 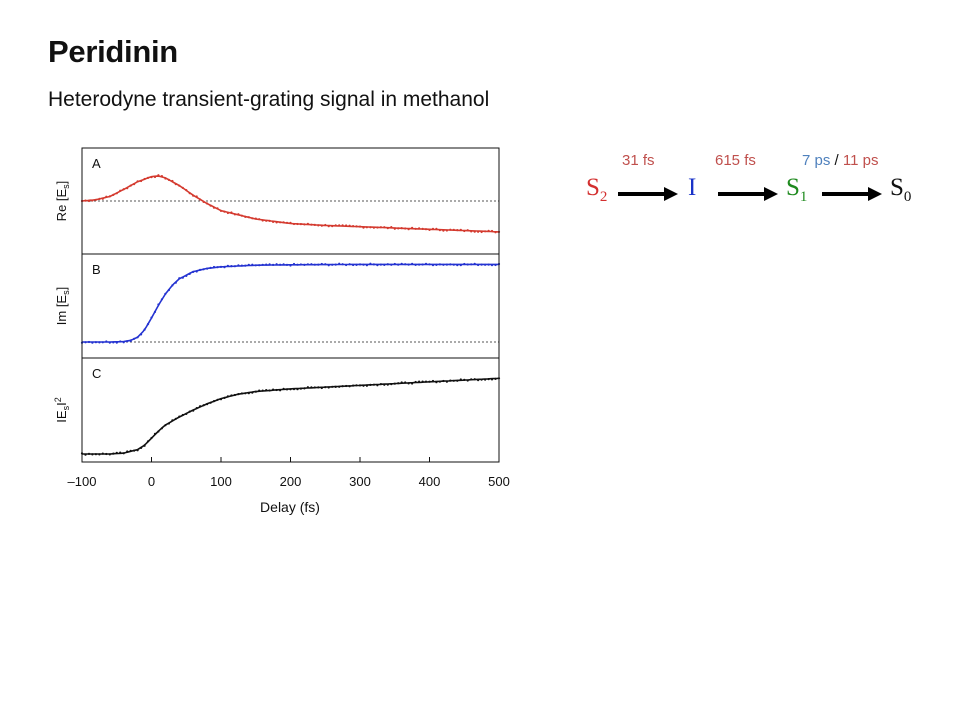 What do you see at coordinates (82, 481) in the screenshot?
I see `x-tick-label: –100` at bounding box center [82, 481].